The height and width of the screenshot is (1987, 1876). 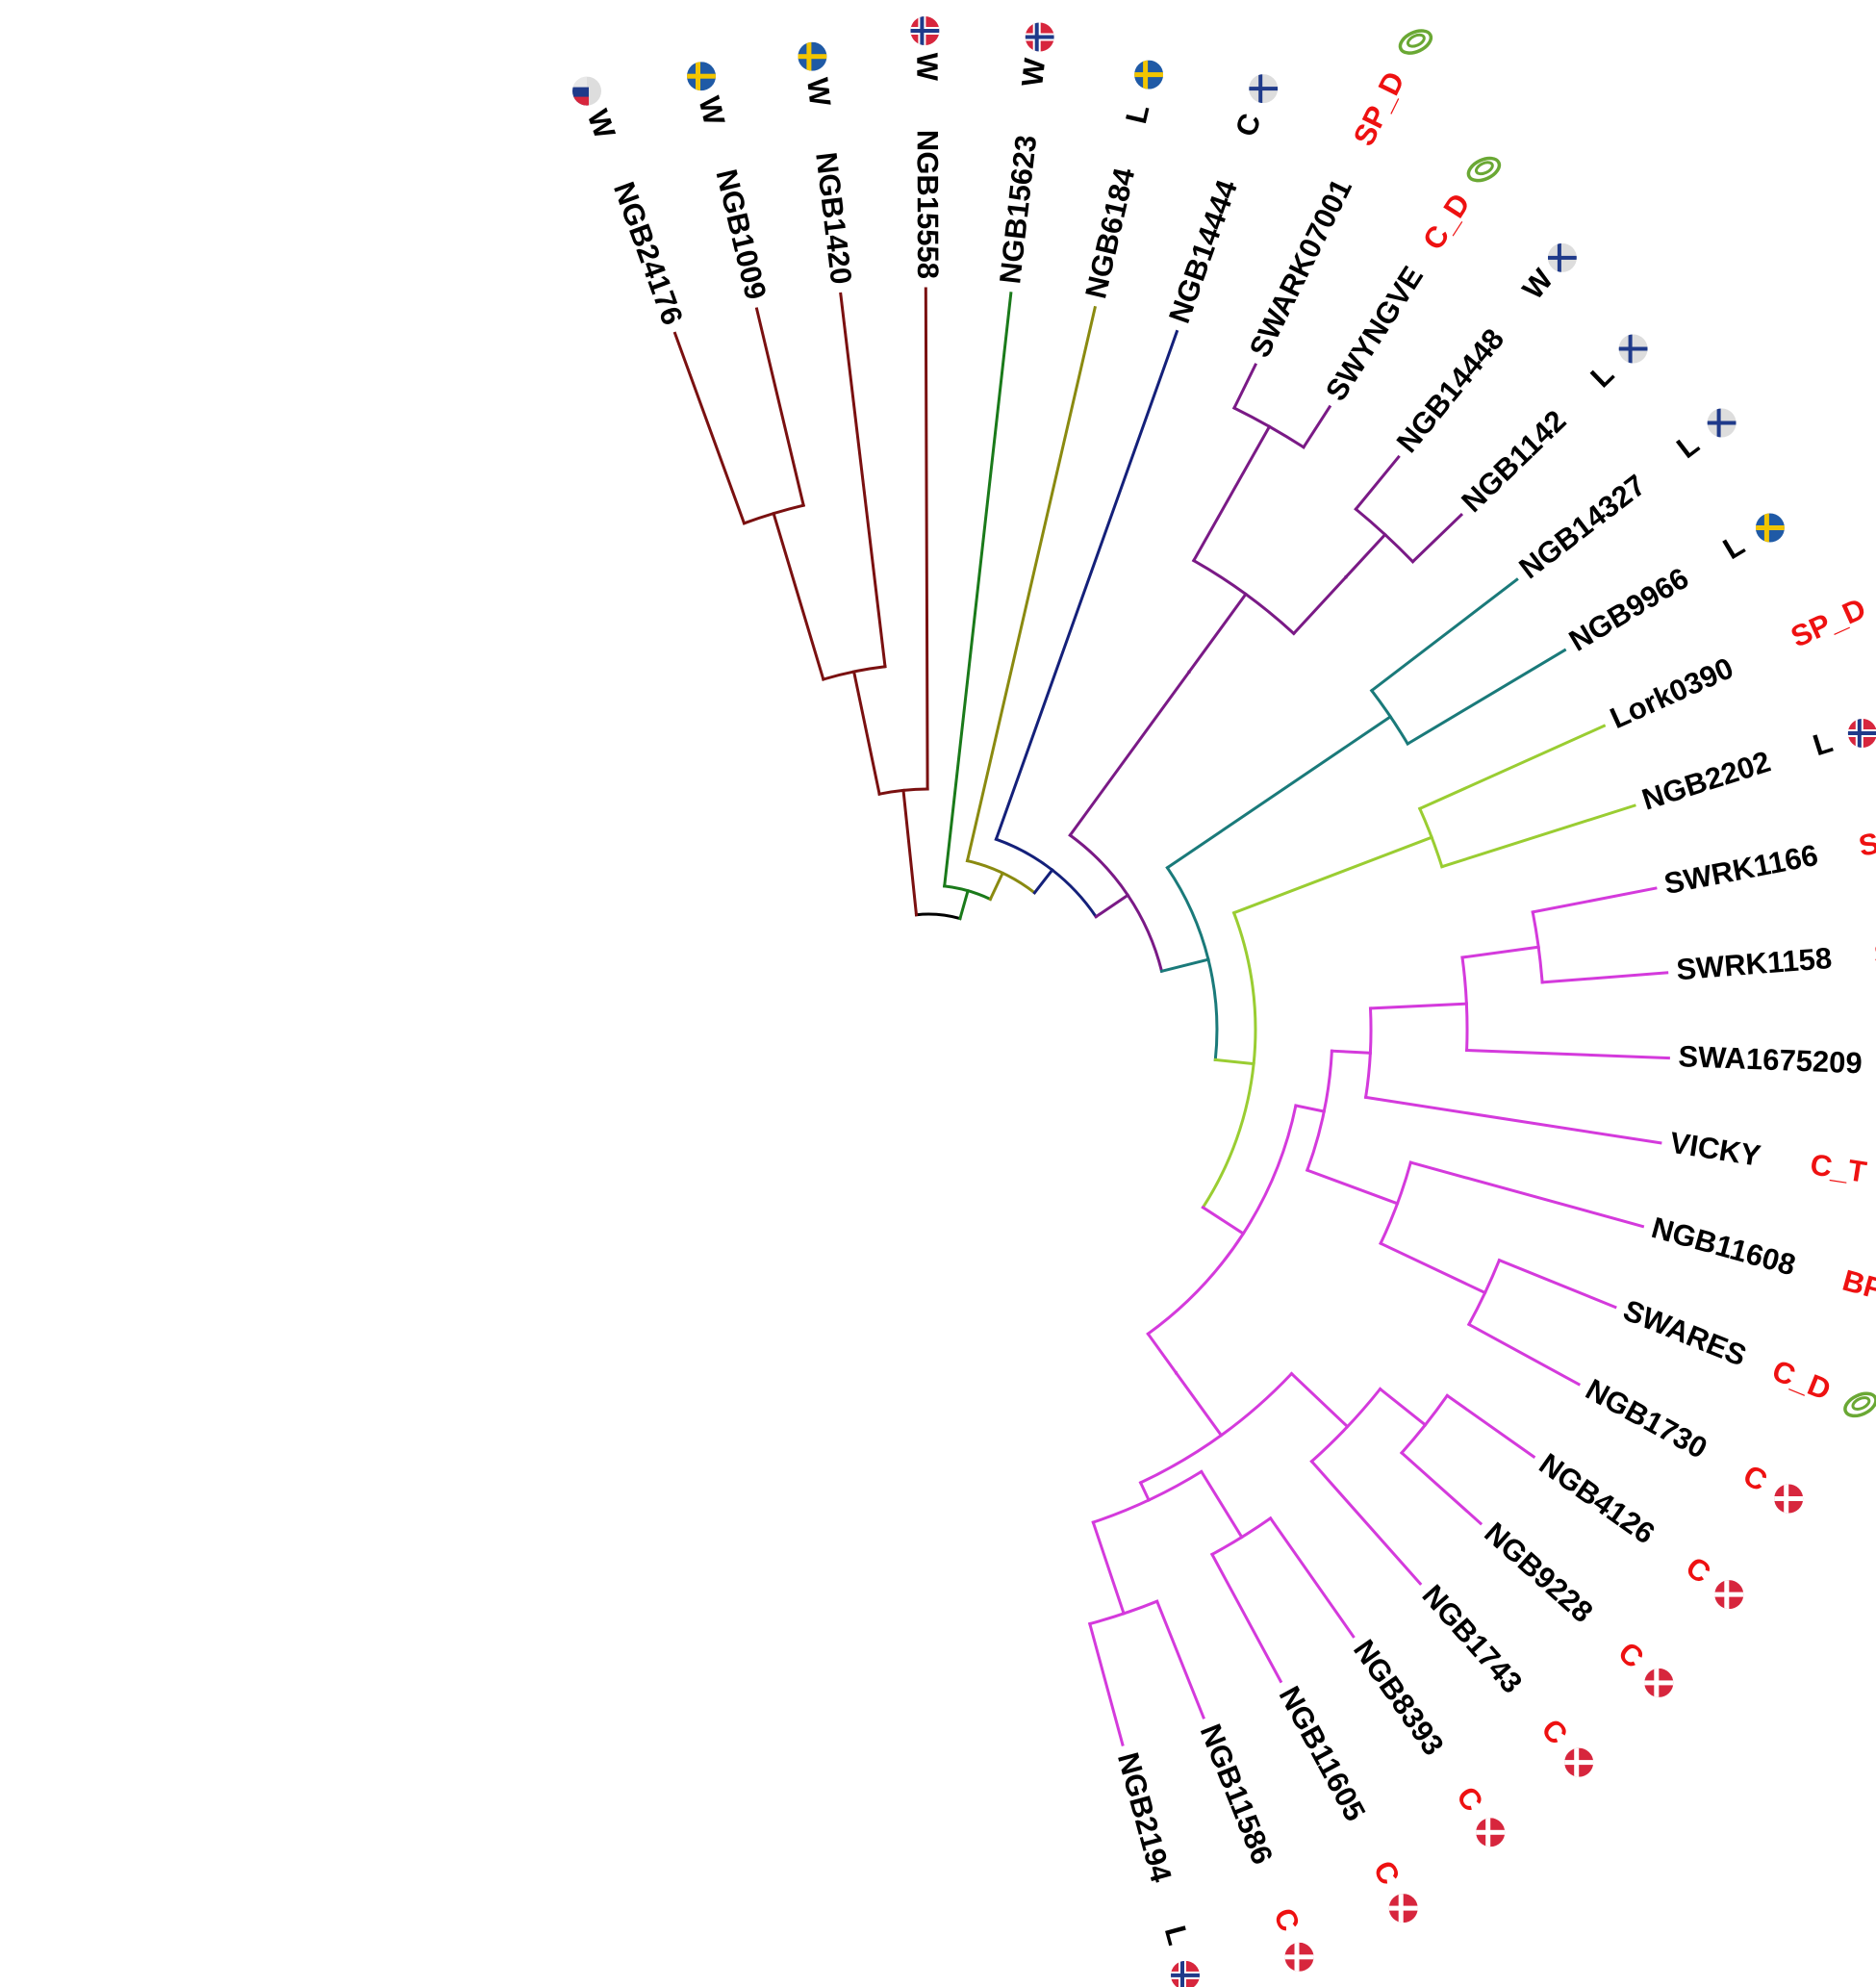 I want to click on leaf-code-label: C_T, so click(x=1838, y=1168).